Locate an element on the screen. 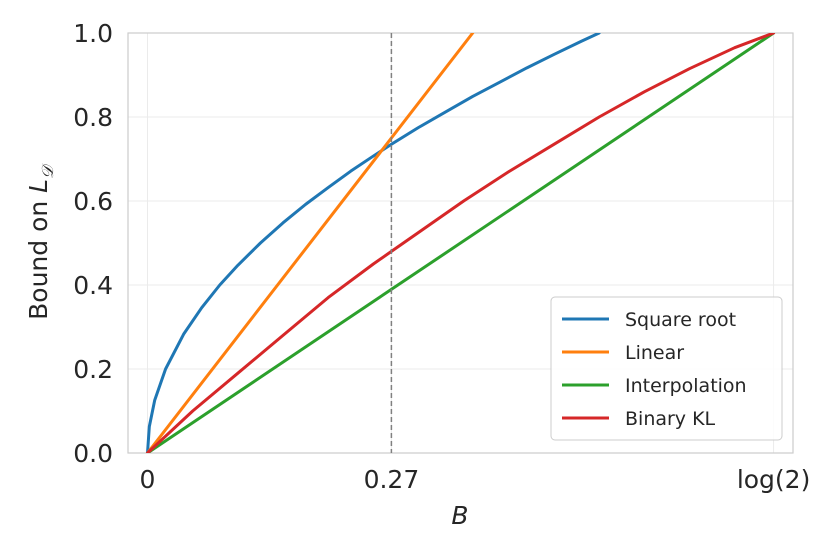 This screenshot has width=830, height=554. y-tick-label: 0.2 is located at coordinates (93, 369).